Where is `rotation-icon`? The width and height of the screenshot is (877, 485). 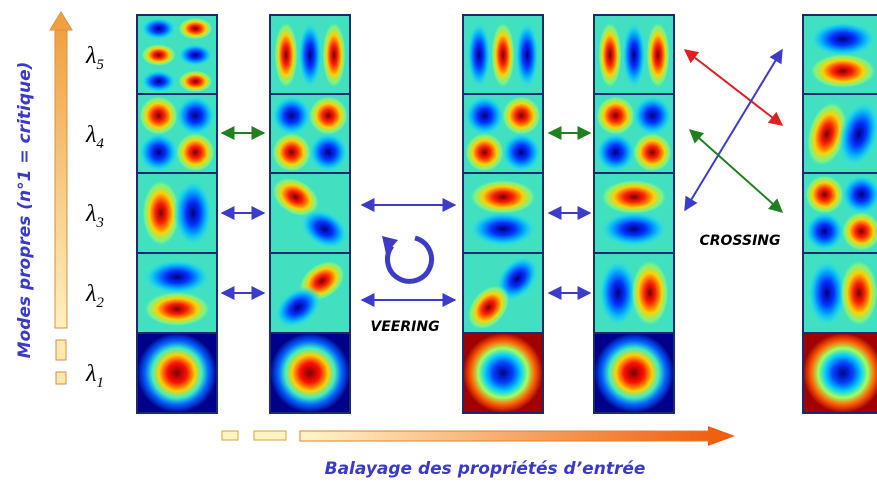 rotation-icon is located at coordinates (409, 259).